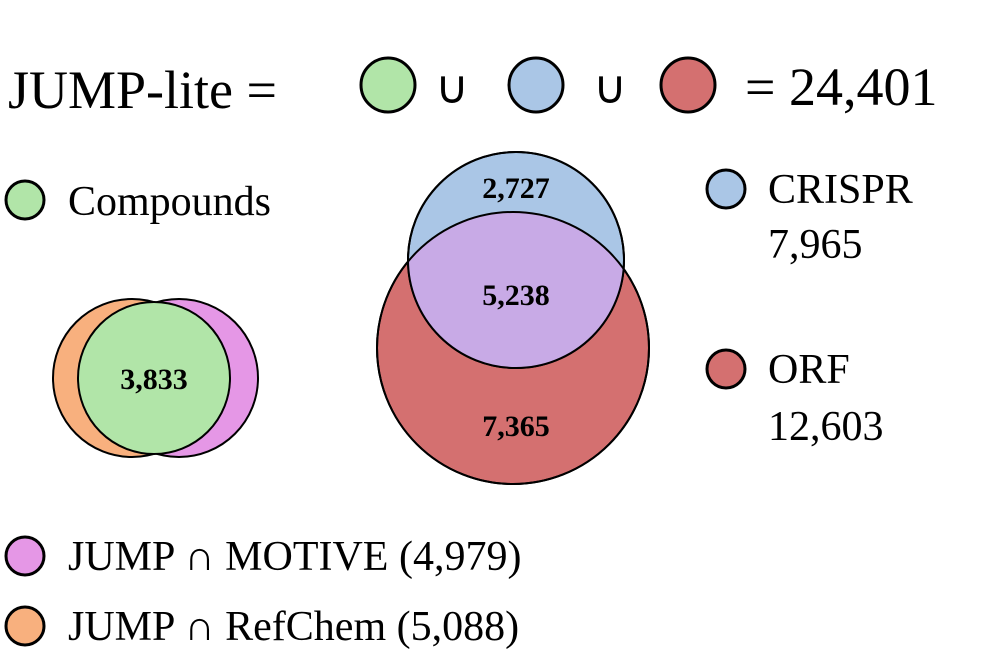  What do you see at coordinates (826, 427) in the screenshot?
I see `orf-legend-value: 12,603` at bounding box center [826, 427].